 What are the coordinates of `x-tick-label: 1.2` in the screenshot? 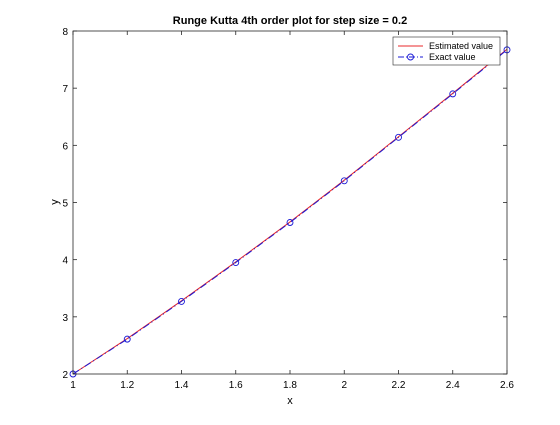 It's located at (127, 385).